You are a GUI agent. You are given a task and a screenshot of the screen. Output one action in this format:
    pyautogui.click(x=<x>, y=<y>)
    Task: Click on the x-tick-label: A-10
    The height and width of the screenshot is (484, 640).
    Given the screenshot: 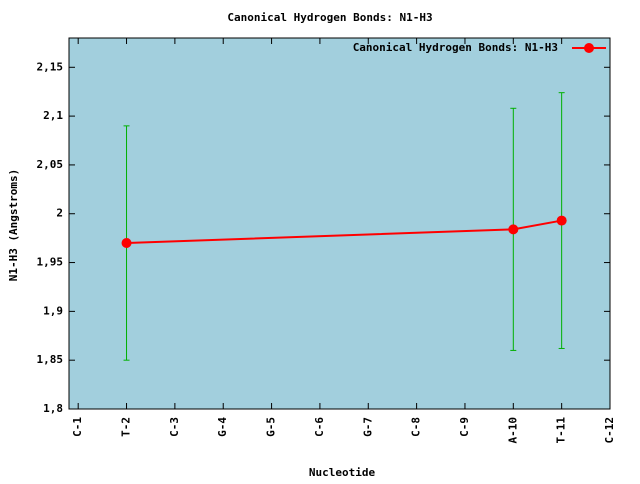 What is the action you would take?
    pyautogui.click(x=512, y=430)
    